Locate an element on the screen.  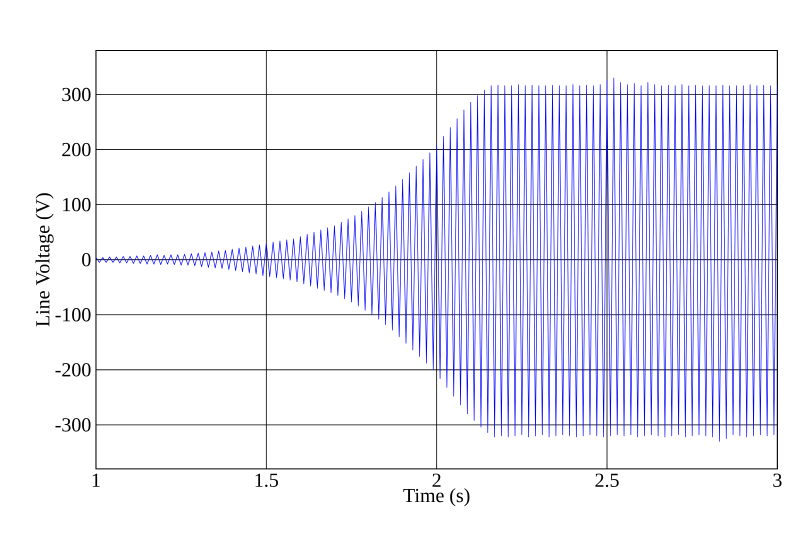
y-tick-label: 100 is located at coordinates (77, 205).